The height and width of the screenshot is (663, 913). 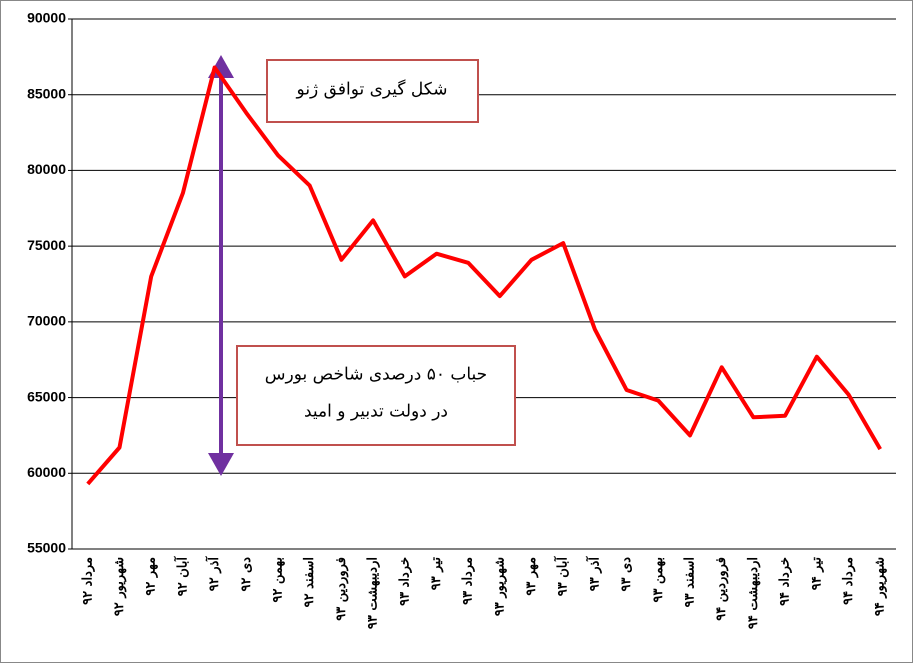 I want to click on x-tick-label: آبان ۹۲, so click(x=181, y=576).